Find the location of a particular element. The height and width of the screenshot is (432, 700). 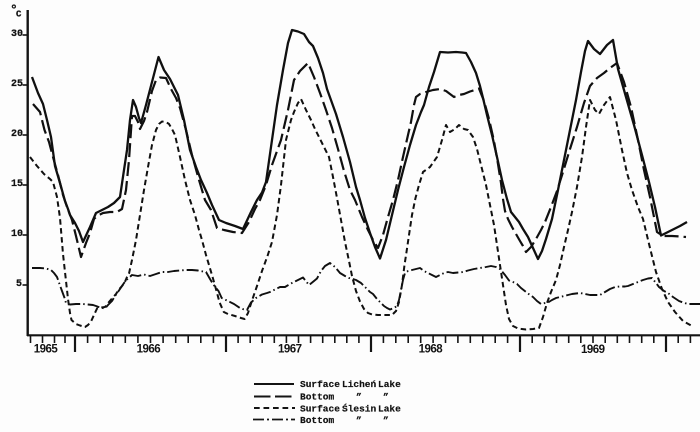

svg-text: 10 is located at coordinates (17, 234).